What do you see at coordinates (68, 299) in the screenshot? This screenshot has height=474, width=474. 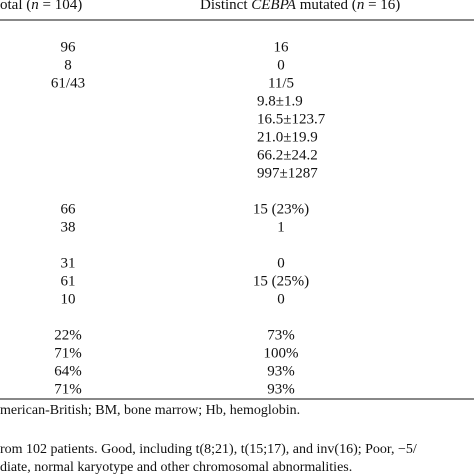 I see `cell: 10` at bounding box center [68, 299].